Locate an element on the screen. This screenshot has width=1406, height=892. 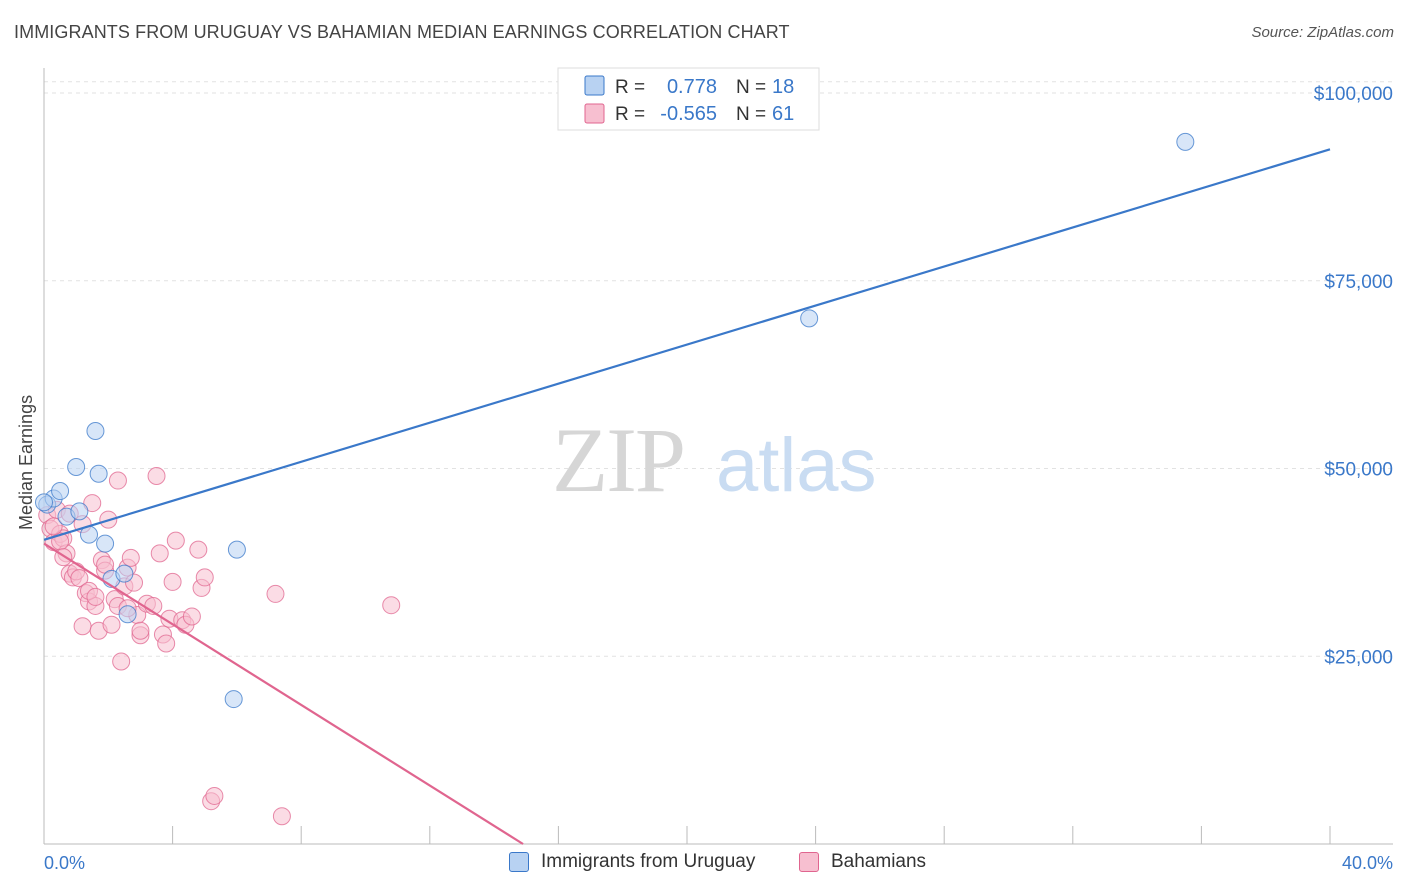
watermark: ZIP atlas is located at coordinates (714, 460).